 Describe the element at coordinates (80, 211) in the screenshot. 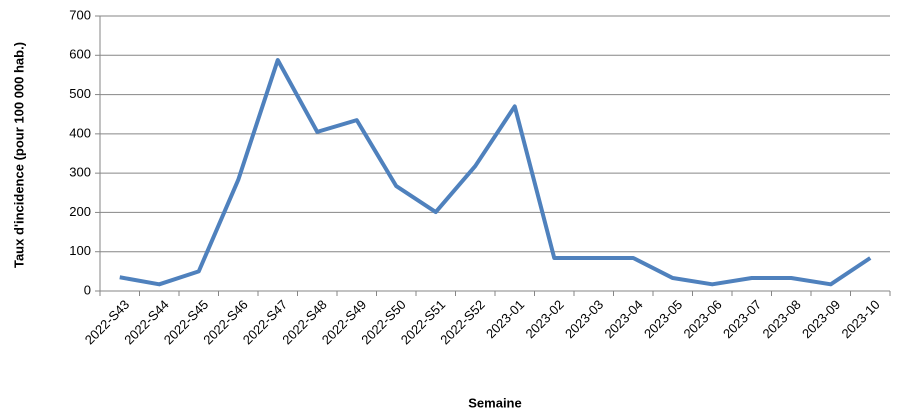

I see `y-tick-label: 200` at that location.